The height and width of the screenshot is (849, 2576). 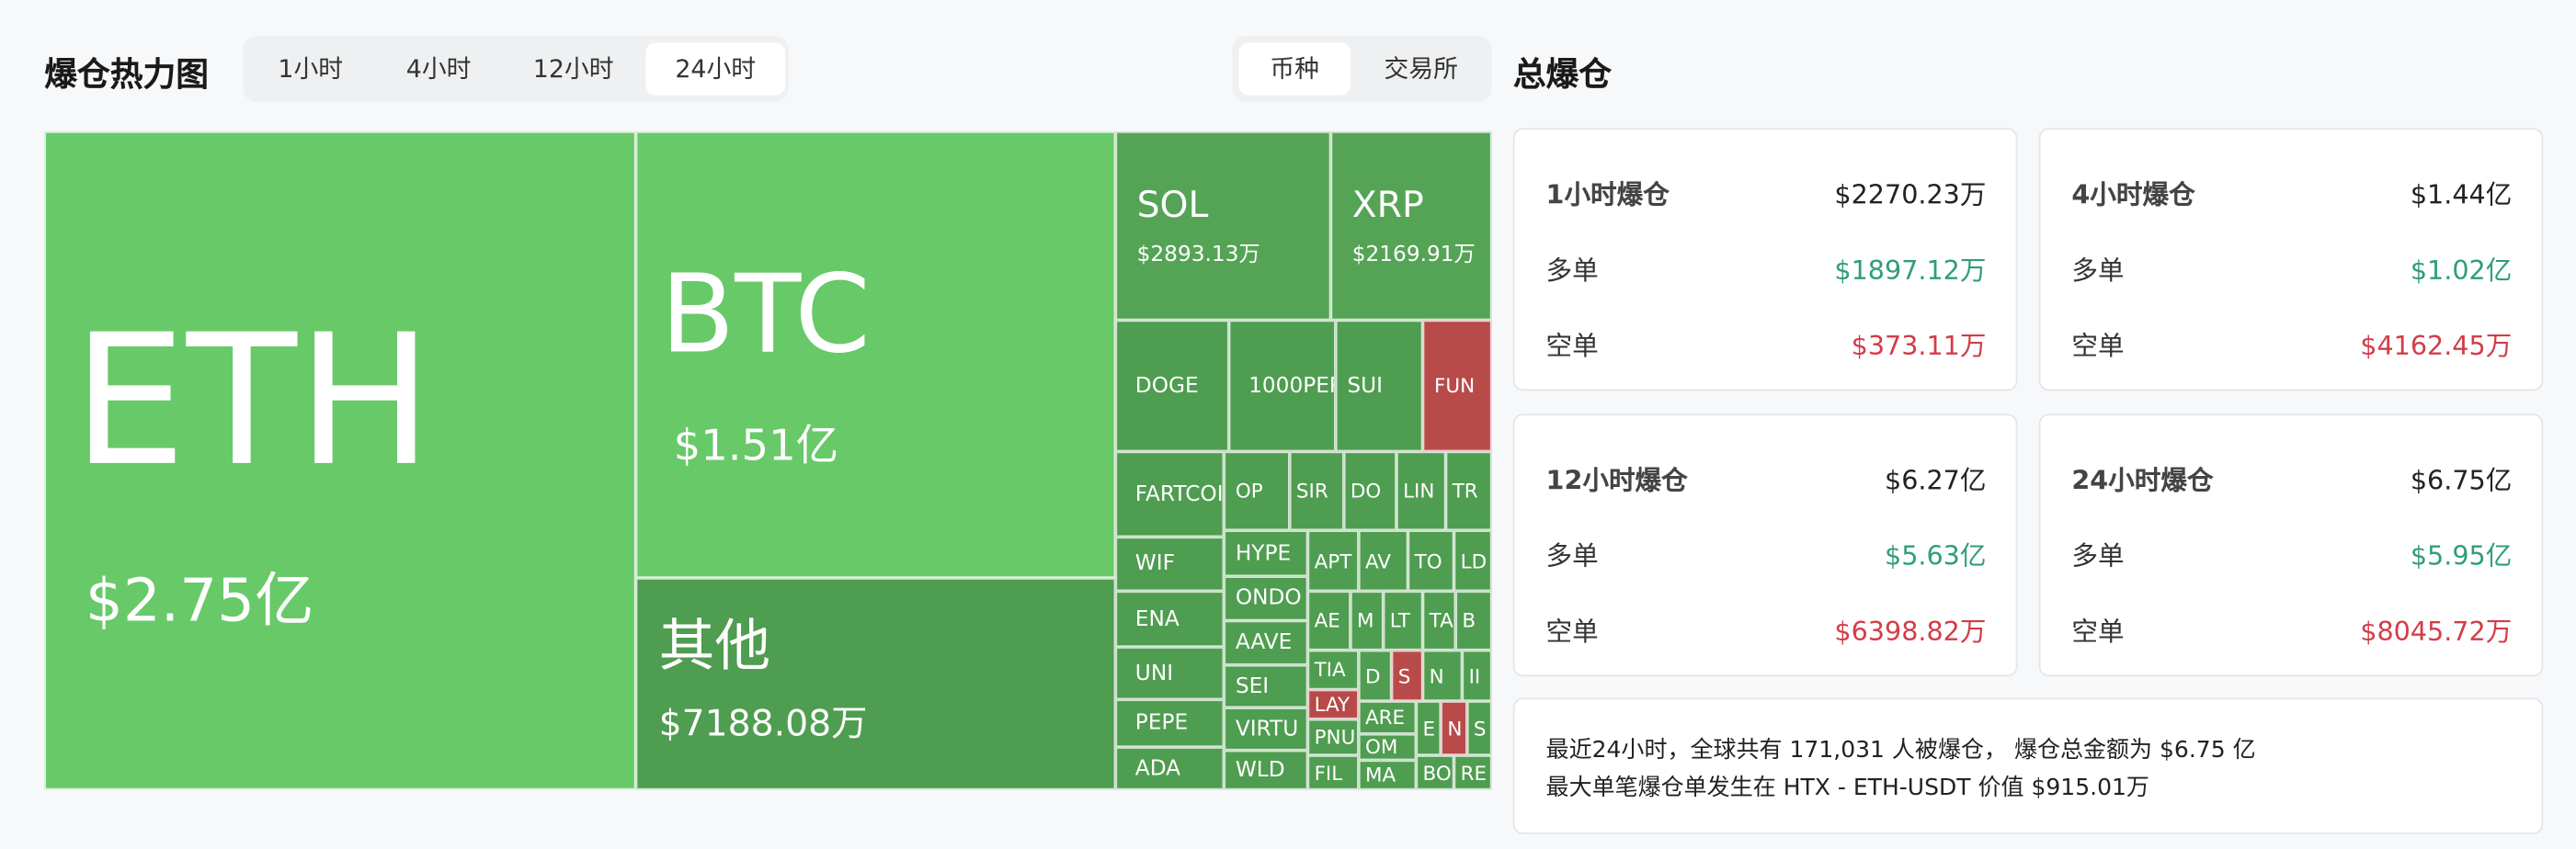 I want to click on treemap-tile: FIL, so click(x=1333, y=772).